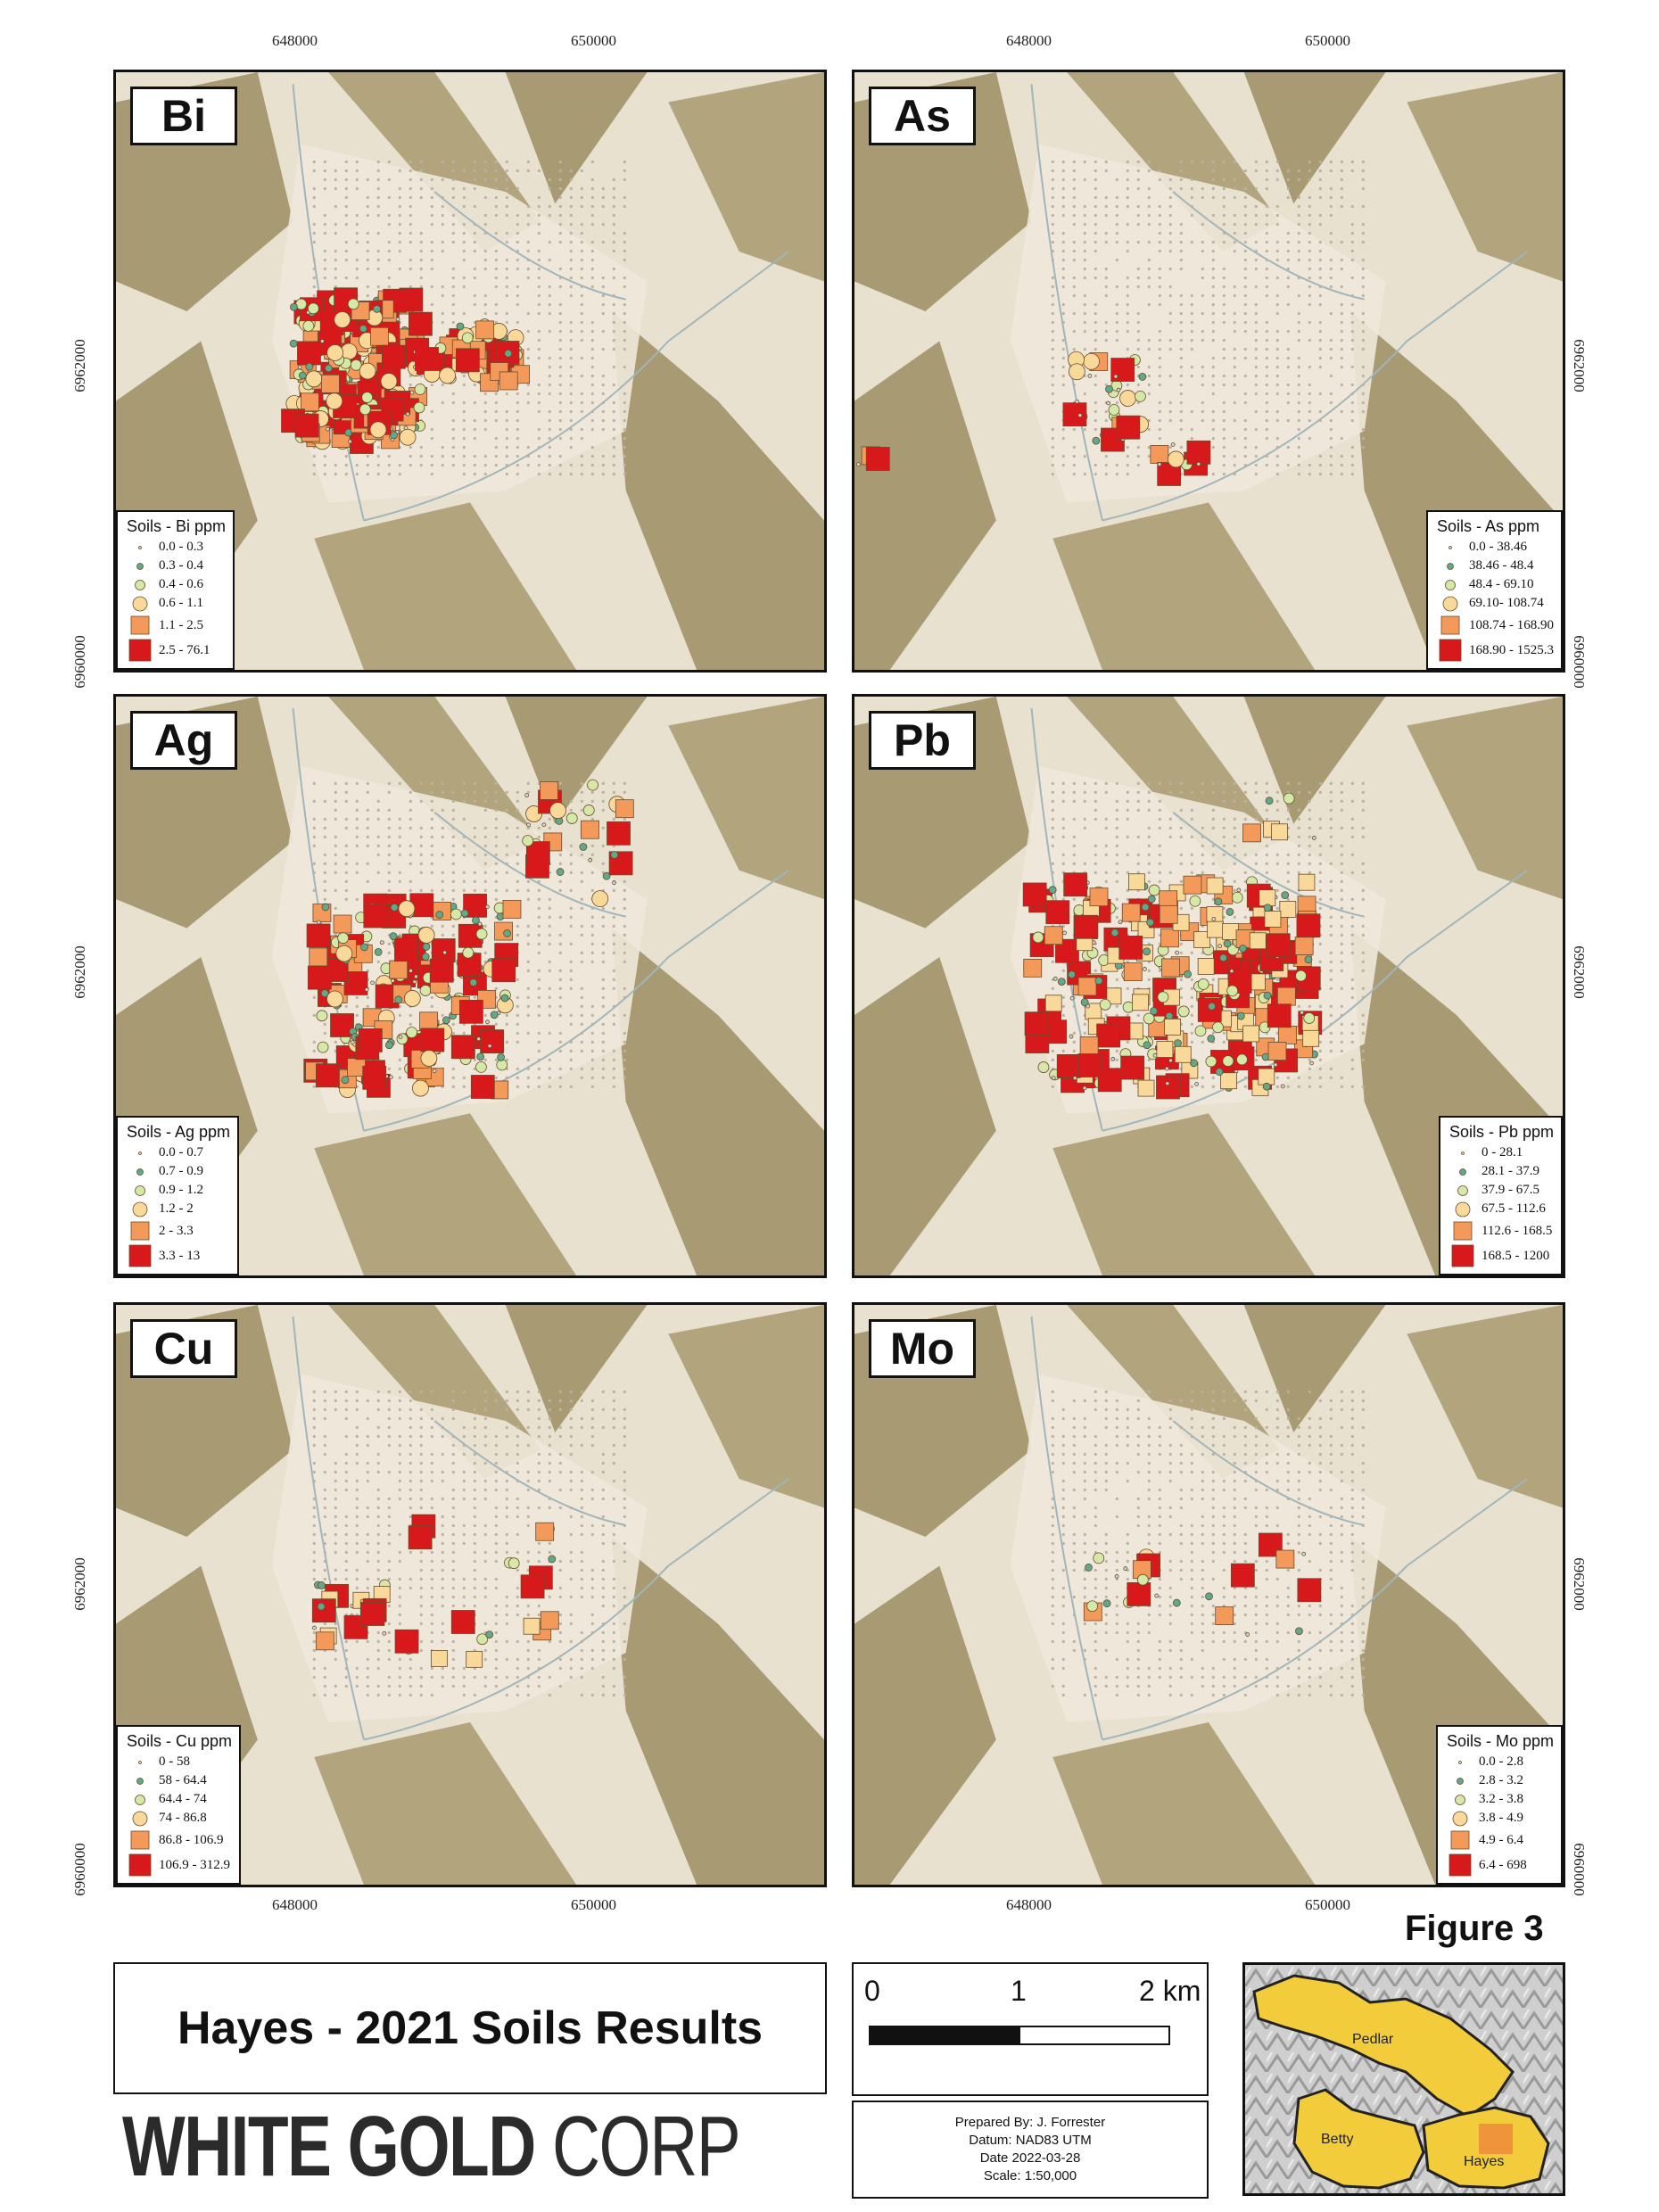  Describe the element at coordinates (183, 1818) in the screenshot. I see `legend-class-label: 74 - 86.8` at that location.